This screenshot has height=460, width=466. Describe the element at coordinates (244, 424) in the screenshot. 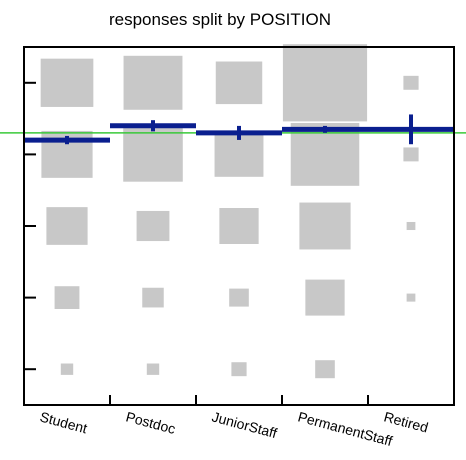

I see `x-tick-label: JuniorStaff` at that location.